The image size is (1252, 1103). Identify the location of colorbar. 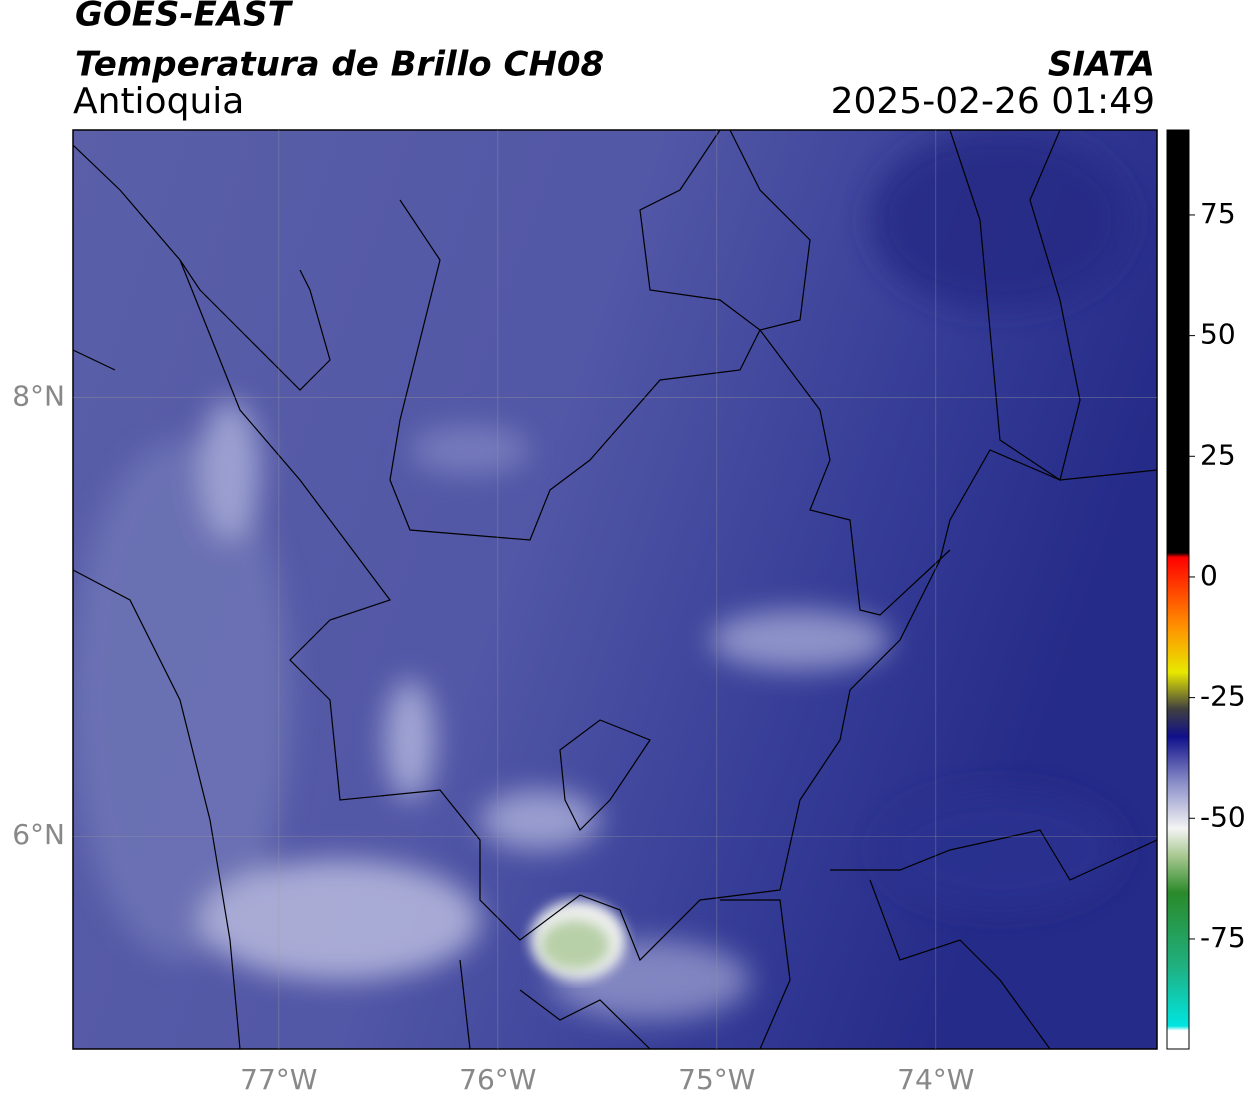
(1178, 589).